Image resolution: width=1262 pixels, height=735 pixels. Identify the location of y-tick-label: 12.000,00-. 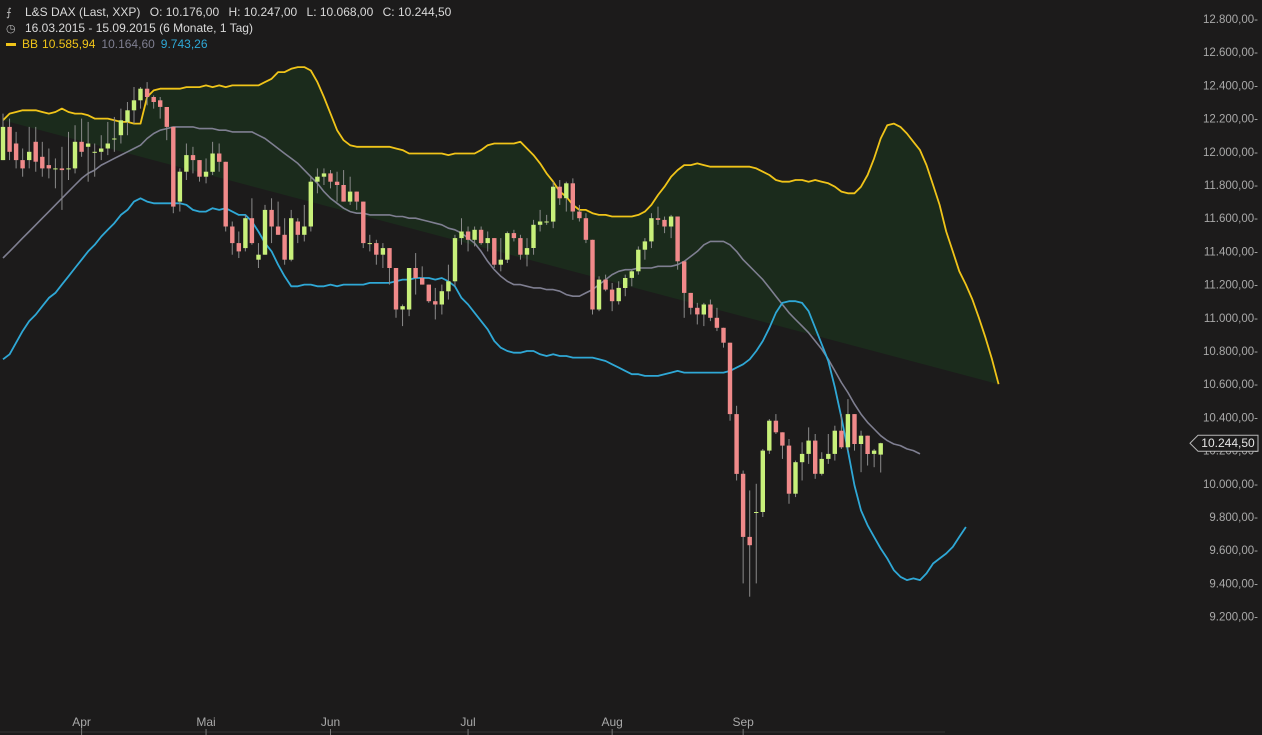
(1230, 153).